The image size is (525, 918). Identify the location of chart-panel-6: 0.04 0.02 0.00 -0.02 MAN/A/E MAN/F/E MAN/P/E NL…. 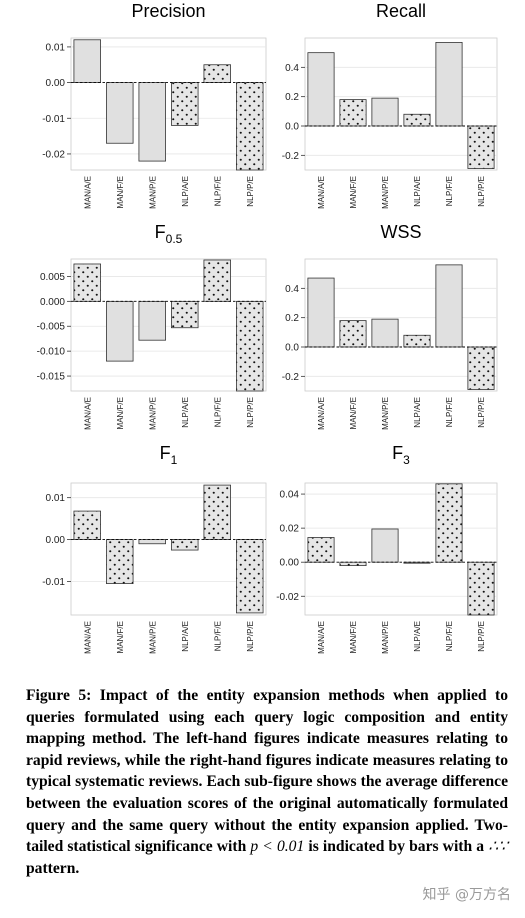
(387, 548).